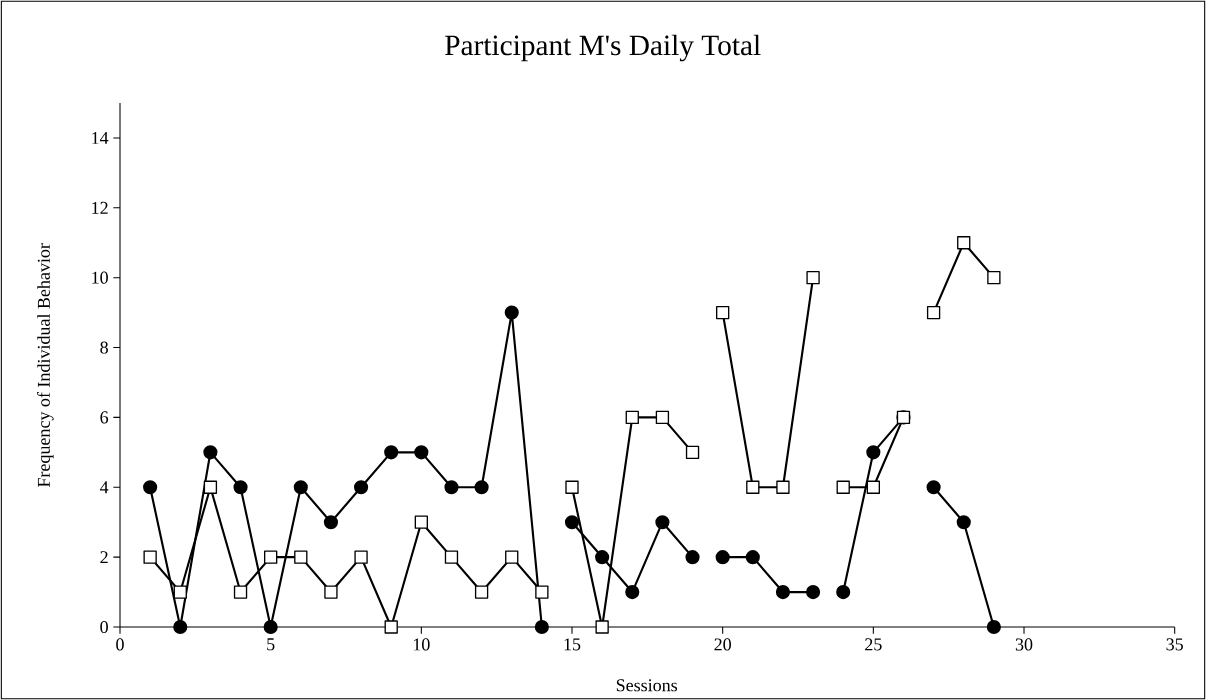 This screenshot has height=700, width=1206. What do you see at coordinates (104, 557) in the screenshot?
I see `y-tick-label: 2` at bounding box center [104, 557].